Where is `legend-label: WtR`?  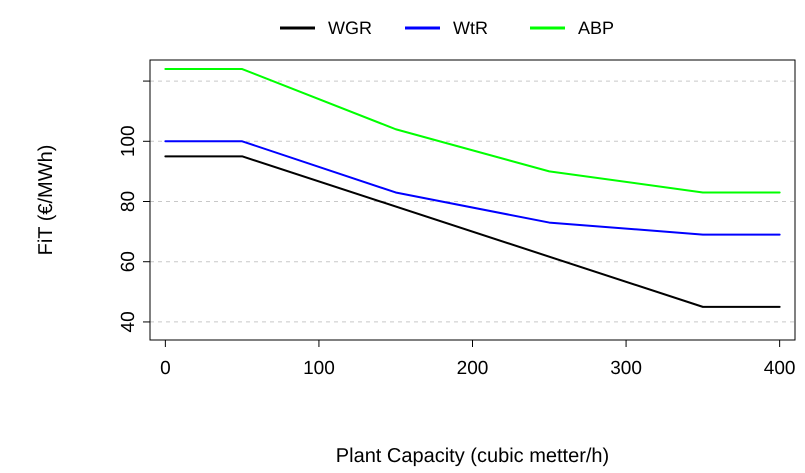
legend-label: WtR is located at coordinates (470, 28).